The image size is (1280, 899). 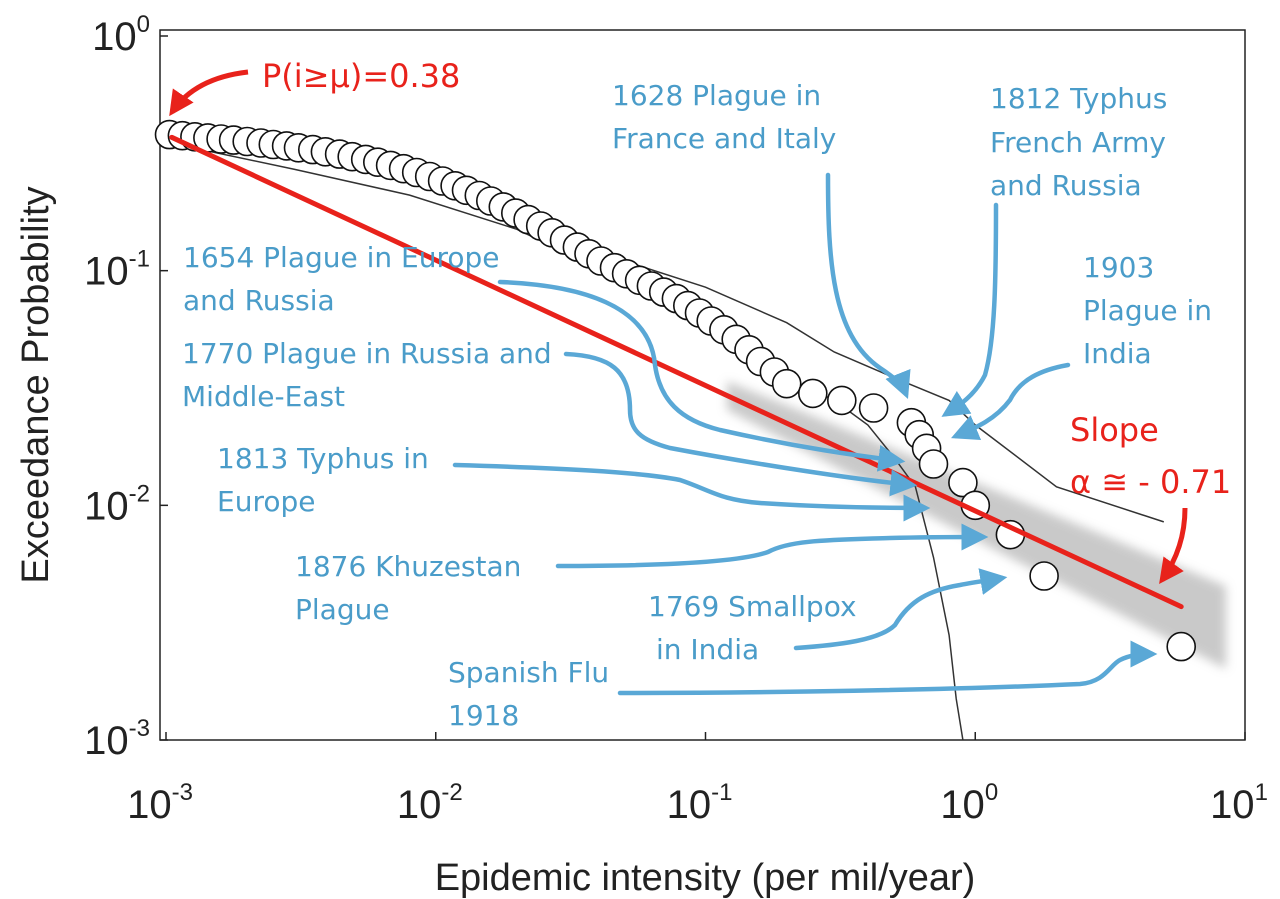 What do you see at coordinates (209, 93) in the screenshot?
I see `threshold-arrow` at bounding box center [209, 93].